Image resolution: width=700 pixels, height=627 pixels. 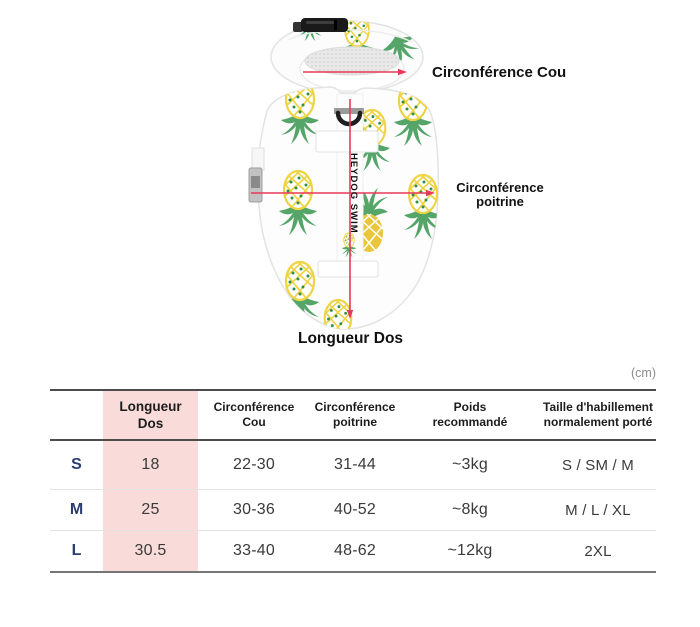 I want to click on table-row: S 18 22-30 31-44 ~3kg S / SM / M, so click(x=353, y=465).